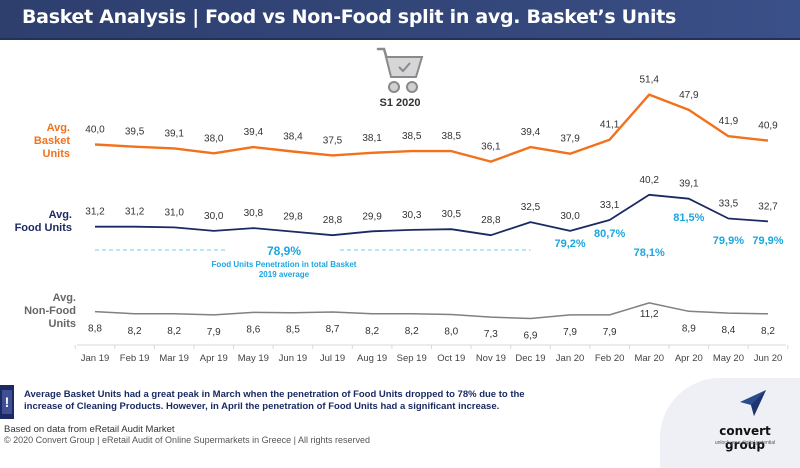 The image size is (800, 468). I want to click on nonfood-data-label: 8,6, so click(253, 329).